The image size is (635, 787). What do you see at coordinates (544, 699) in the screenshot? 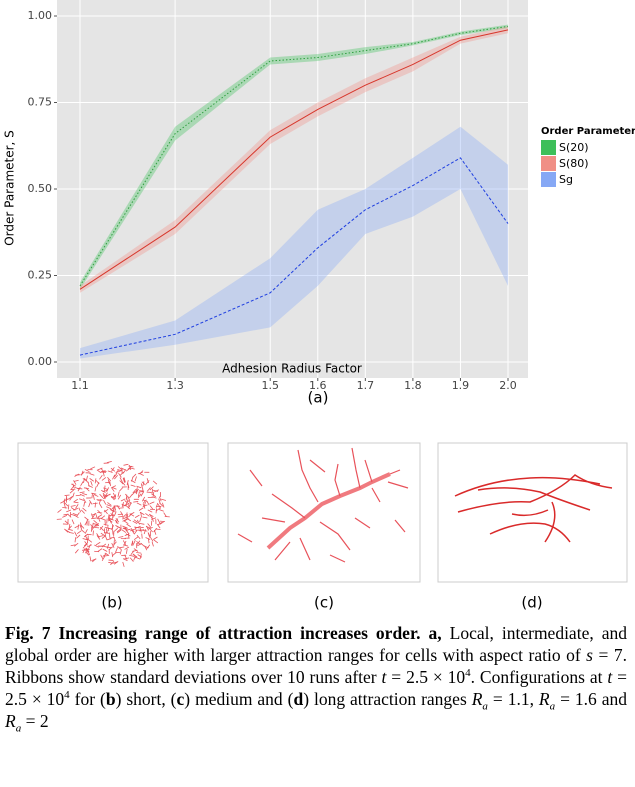
I see `caption-text: R` at bounding box center [544, 699].